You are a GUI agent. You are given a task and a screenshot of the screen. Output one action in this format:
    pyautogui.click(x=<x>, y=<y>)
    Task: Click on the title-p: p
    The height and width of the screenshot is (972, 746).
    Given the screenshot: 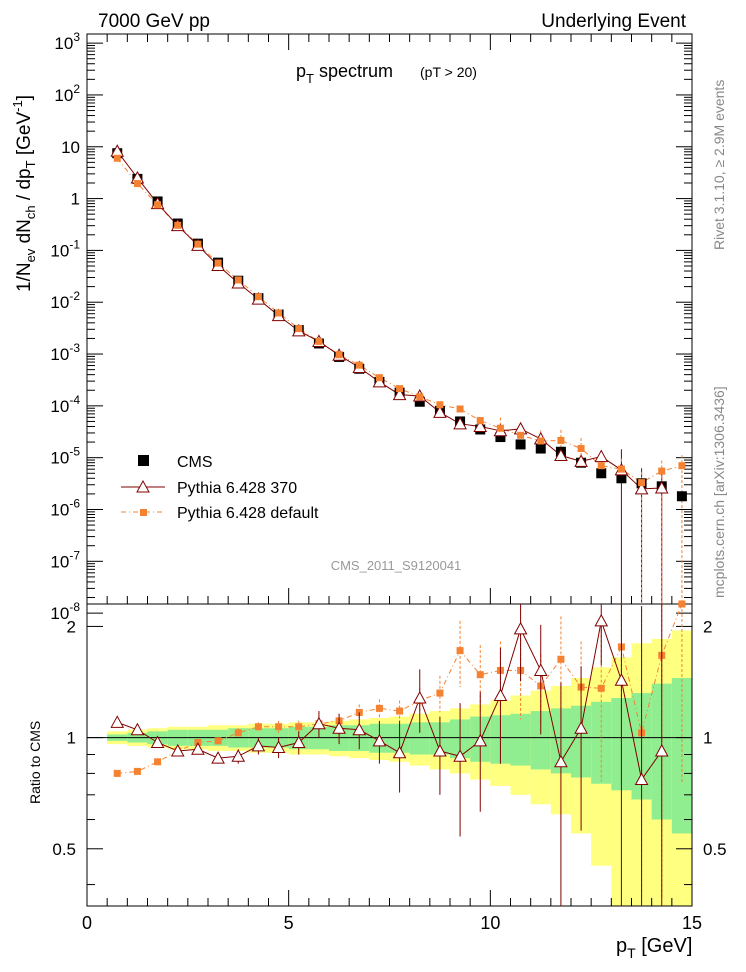 What is the action you would take?
    pyautogui.click(x=301, y=71)
    